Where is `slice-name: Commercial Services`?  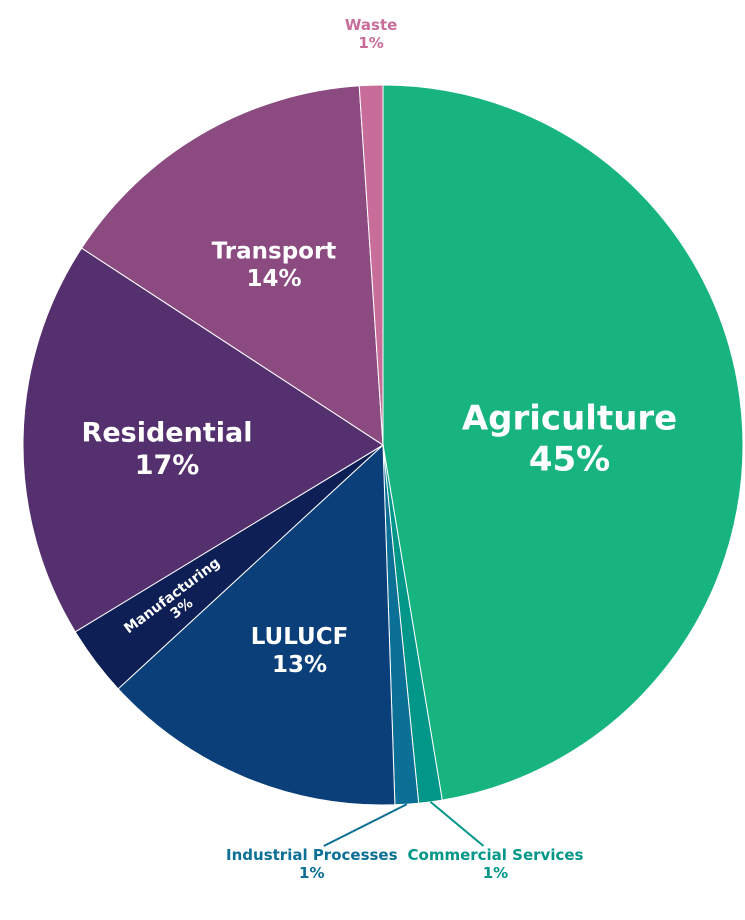 slice-name: Commercial Services is located at coordinates (496, 855).